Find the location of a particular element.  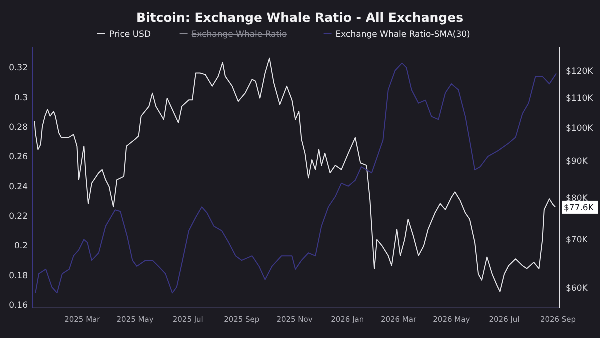

y-tick-label: 0.24 is located at coordinates (18, 187).